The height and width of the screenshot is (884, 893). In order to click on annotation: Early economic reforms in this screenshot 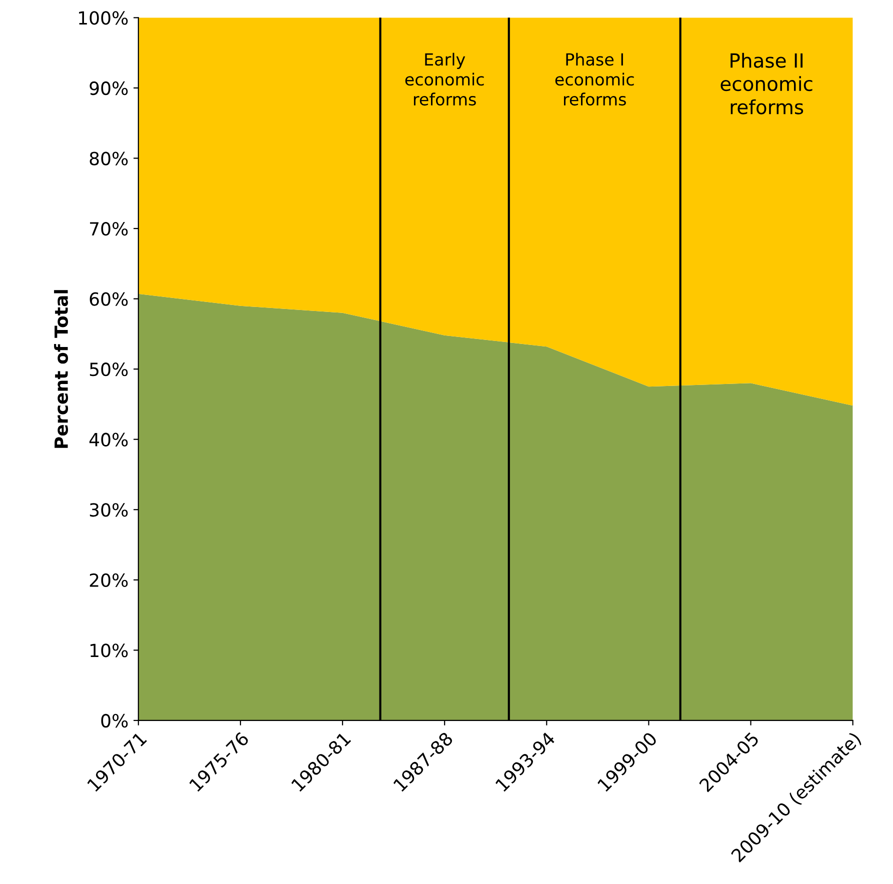, I will do `click(444, 79)`.